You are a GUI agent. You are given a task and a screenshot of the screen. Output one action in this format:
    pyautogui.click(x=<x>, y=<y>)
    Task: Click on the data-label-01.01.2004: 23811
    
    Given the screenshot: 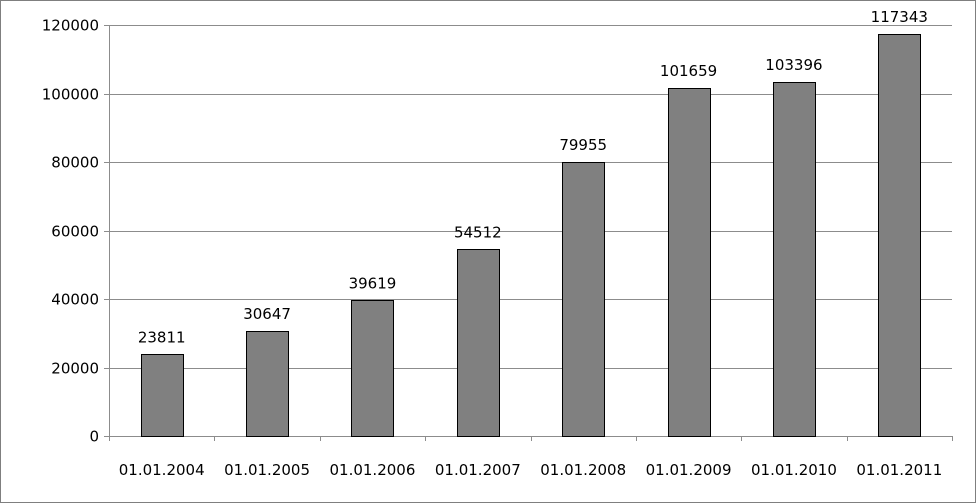 What is the action you would take?
    pyautogui.click(x=162, y=337)
    